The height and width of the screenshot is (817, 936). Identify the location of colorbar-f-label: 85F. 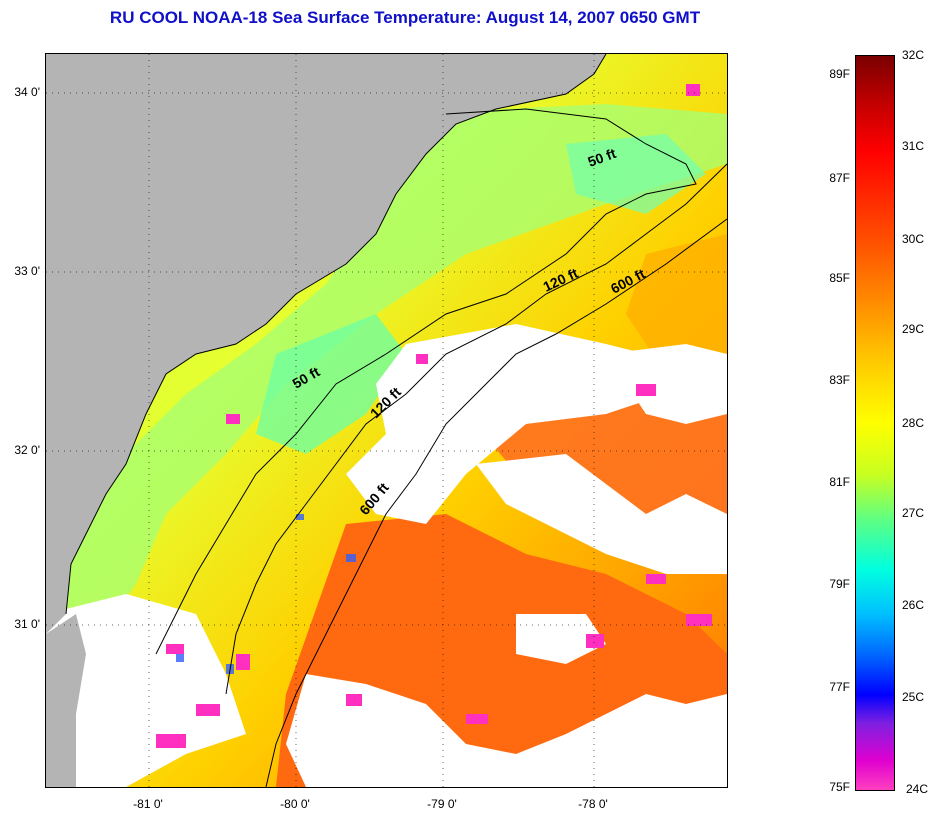
(839, 278).